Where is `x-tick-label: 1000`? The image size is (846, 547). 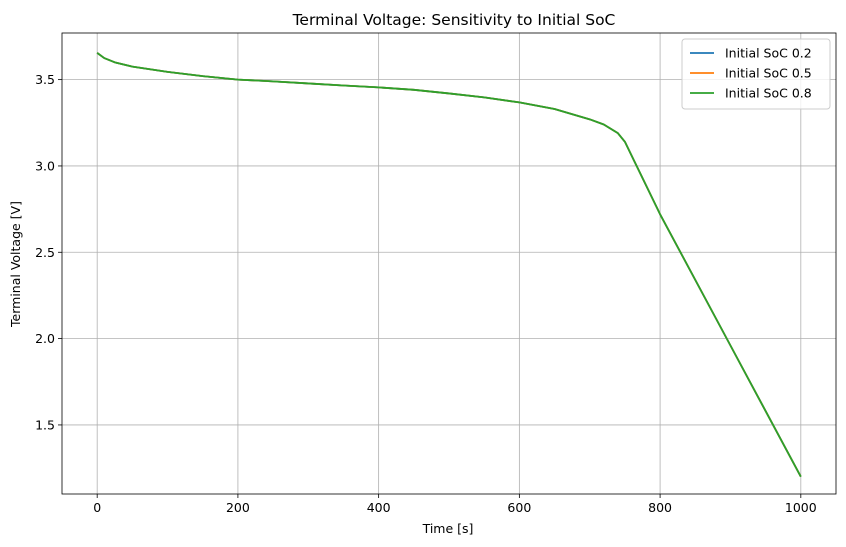
x-tick-label: 1000 is located at coordinates (801, 507).